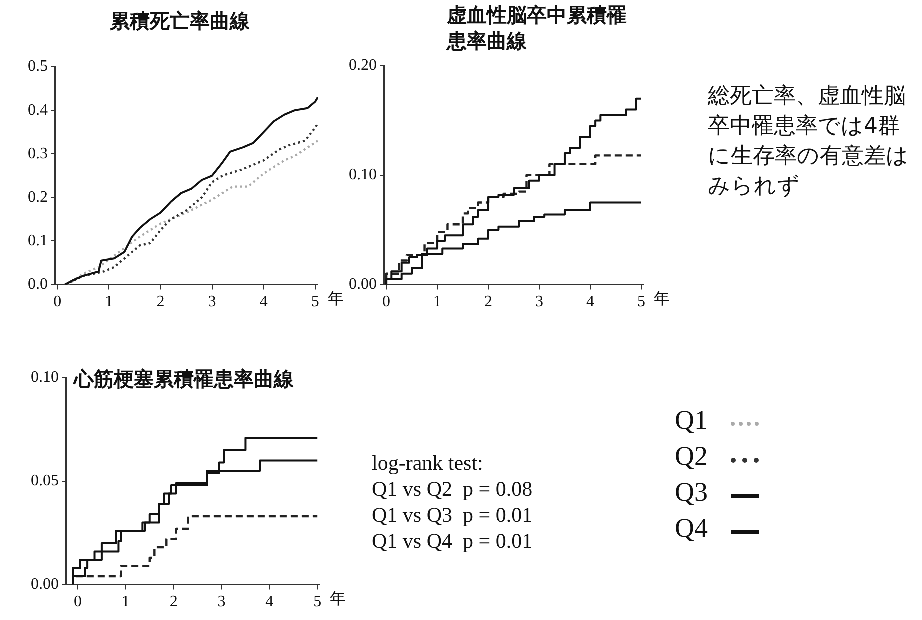 Image resolution: width=922 pixels, height=620 pixels. I want to click on text: 総死亡率、虚血性脳卒中罹患率では4群に生存率の有意差はみられず, so click(809, 142).